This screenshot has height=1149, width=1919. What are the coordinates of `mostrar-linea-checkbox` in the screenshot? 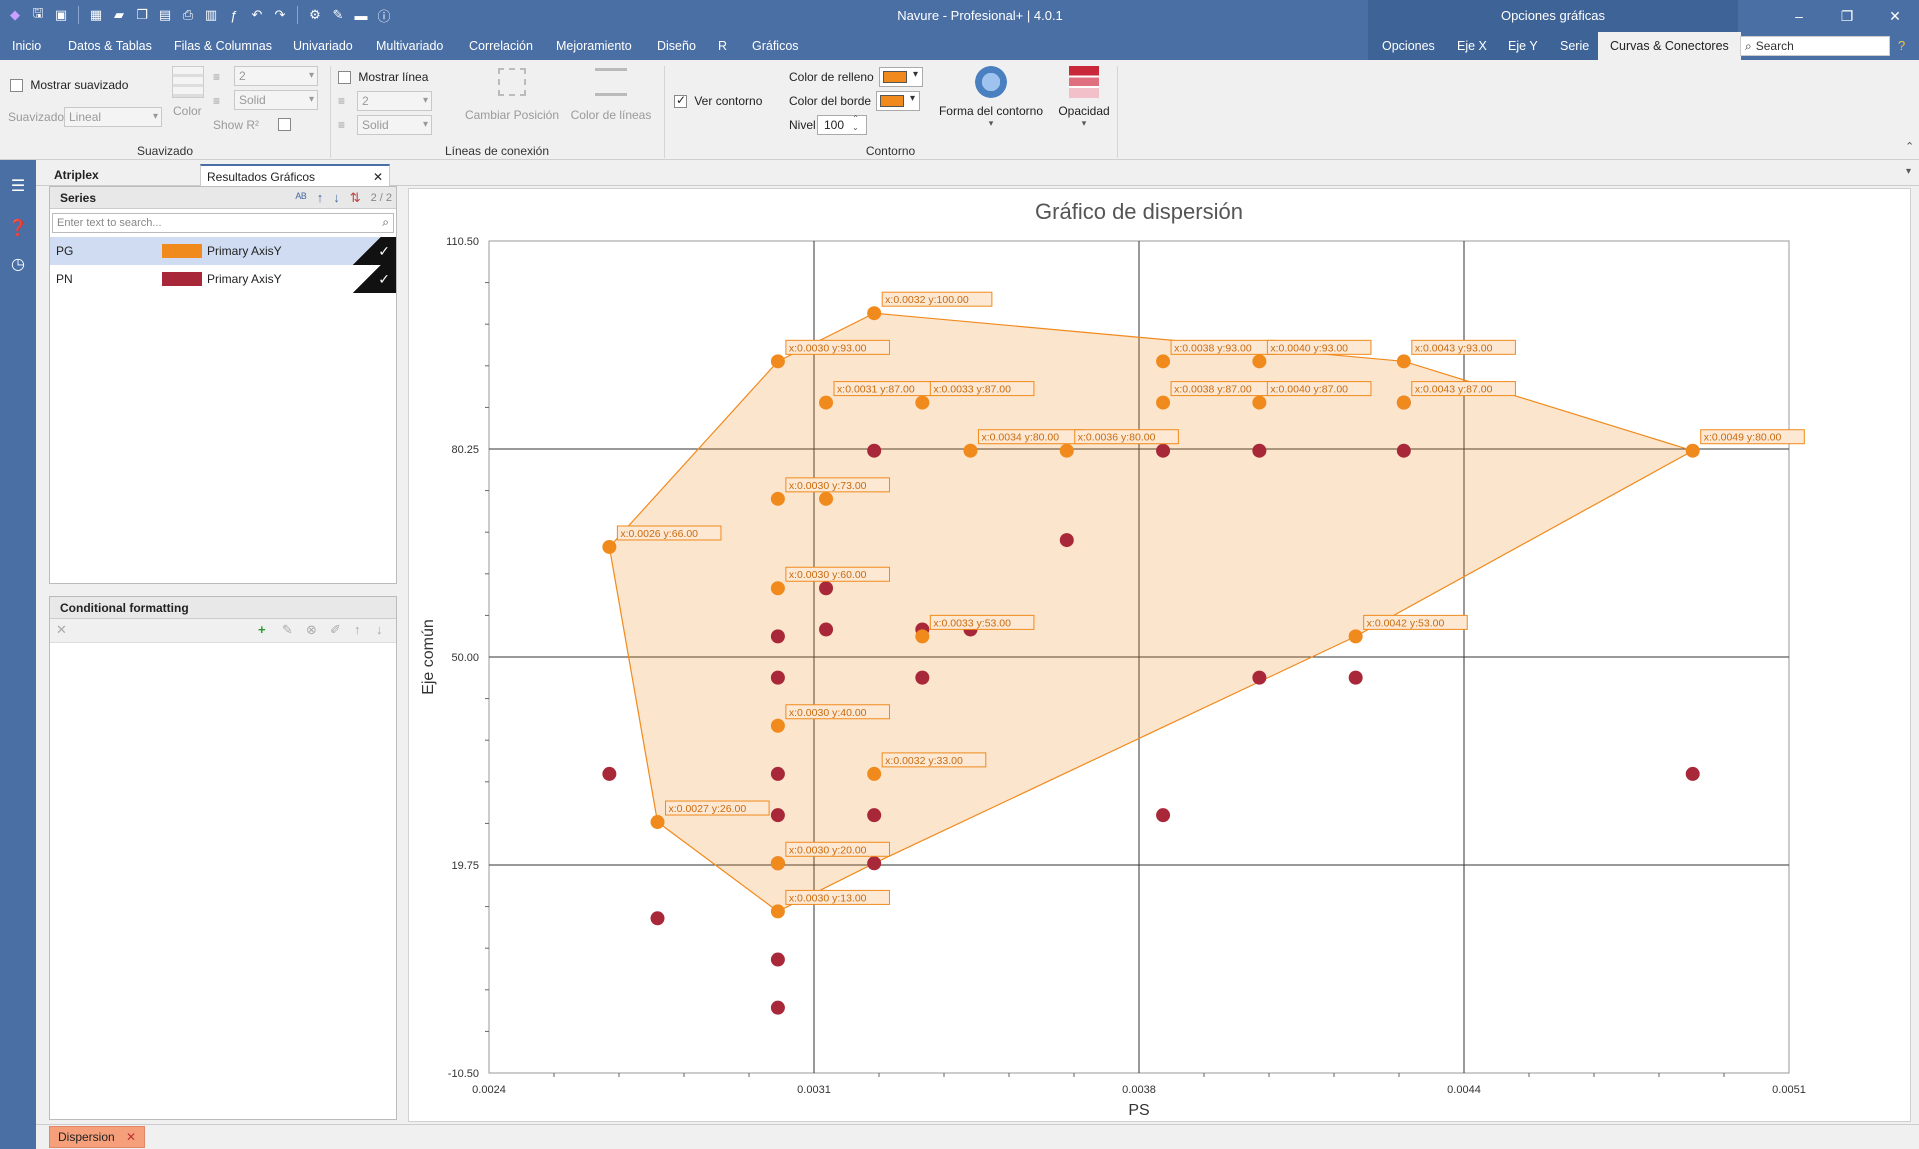 It's located at (344, 78).